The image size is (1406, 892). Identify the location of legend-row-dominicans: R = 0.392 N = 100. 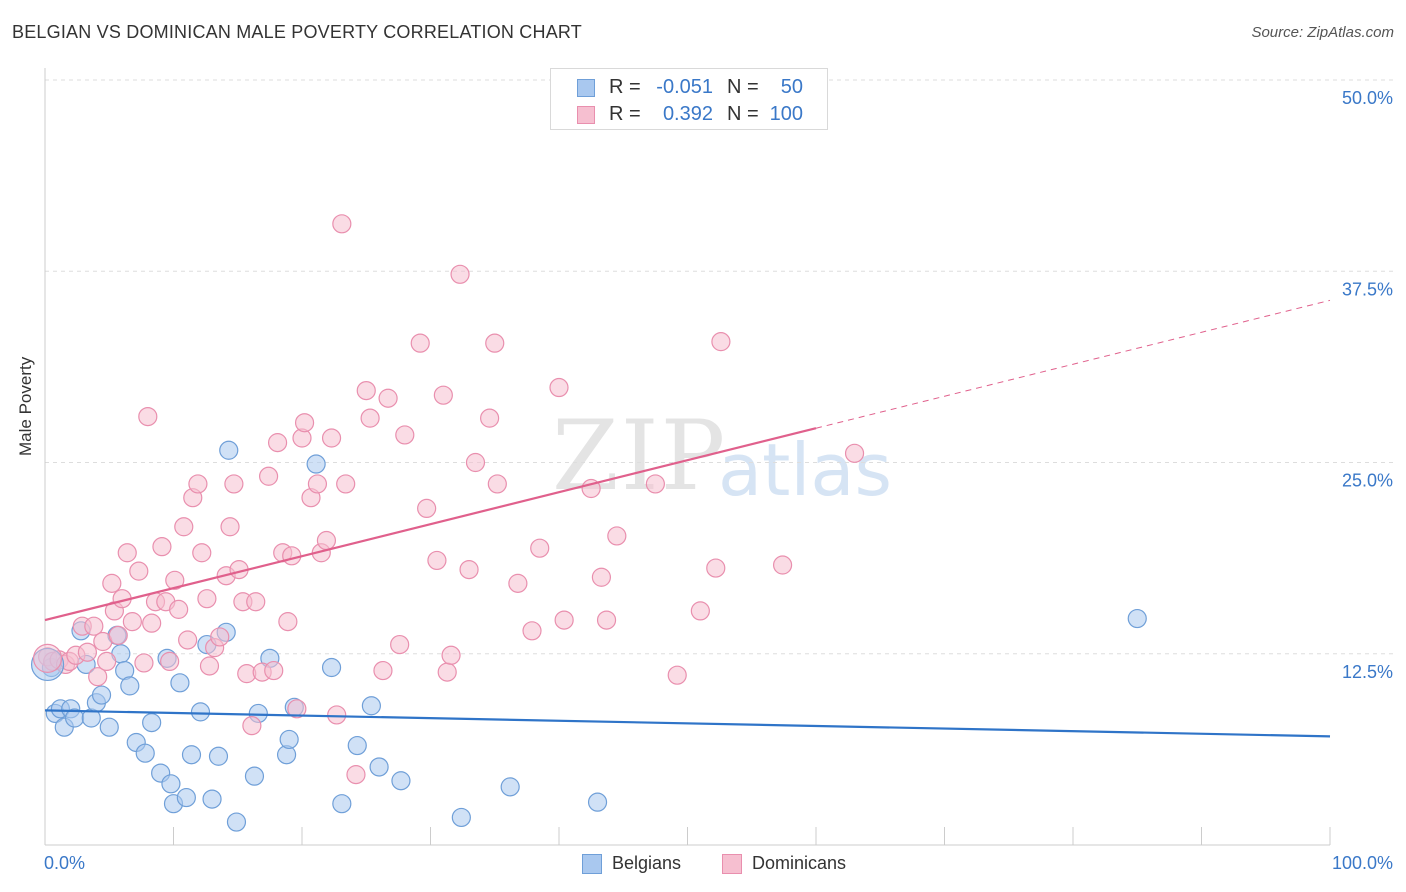
(689, 114).